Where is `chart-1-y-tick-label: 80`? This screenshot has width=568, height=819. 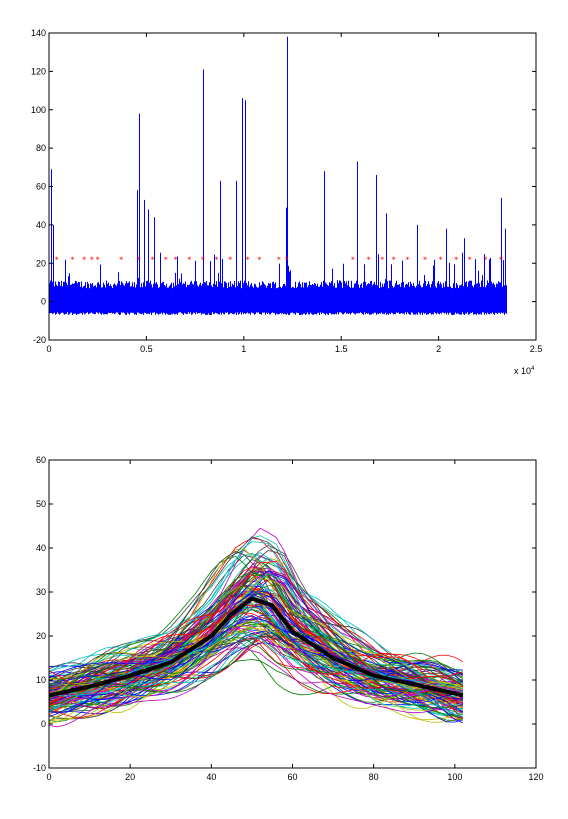
chart-1-y-tick-label: 80 is located at coordinates (41, 148).